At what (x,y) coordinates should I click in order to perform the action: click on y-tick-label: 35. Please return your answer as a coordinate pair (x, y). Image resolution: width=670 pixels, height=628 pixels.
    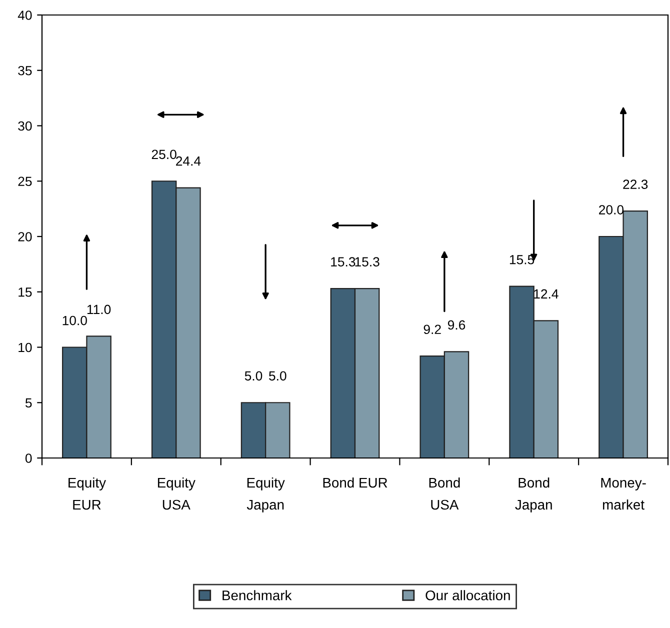
    Looking at the image, I should click on (25, 71).